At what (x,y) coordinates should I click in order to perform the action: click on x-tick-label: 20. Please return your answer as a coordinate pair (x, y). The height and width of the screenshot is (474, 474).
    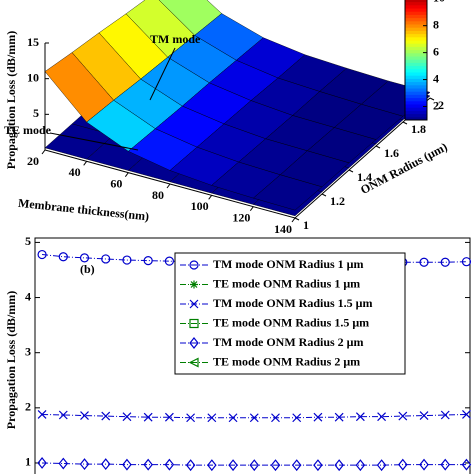
    Looking at the image, I should click on (33, 161).